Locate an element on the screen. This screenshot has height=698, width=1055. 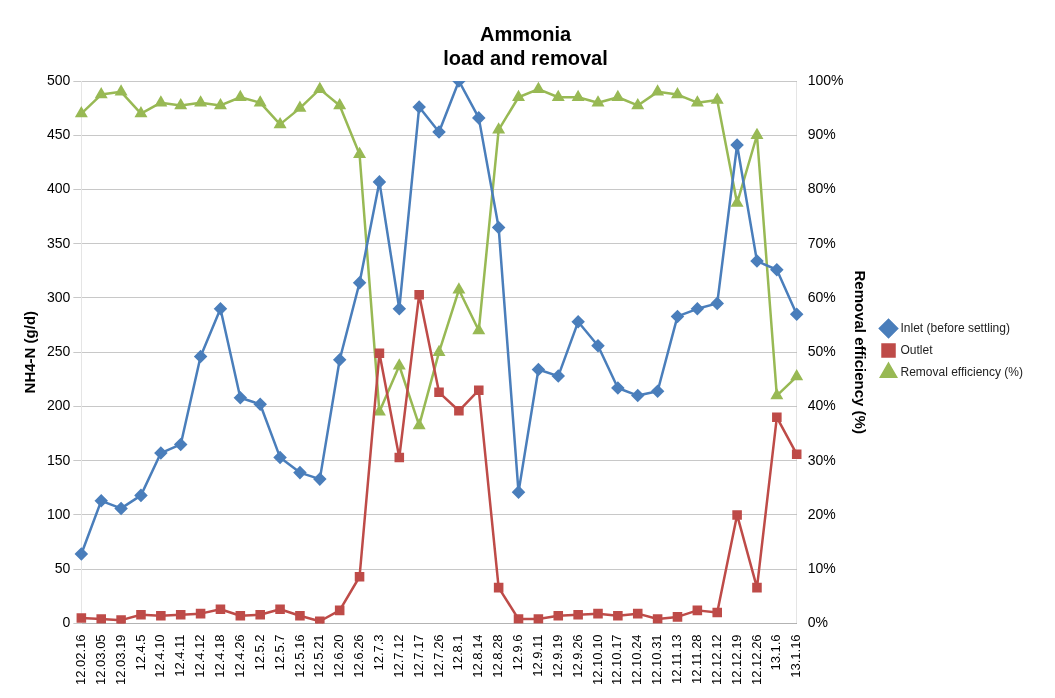
y-tick-label: 200 is located at coordinates (59, 405).